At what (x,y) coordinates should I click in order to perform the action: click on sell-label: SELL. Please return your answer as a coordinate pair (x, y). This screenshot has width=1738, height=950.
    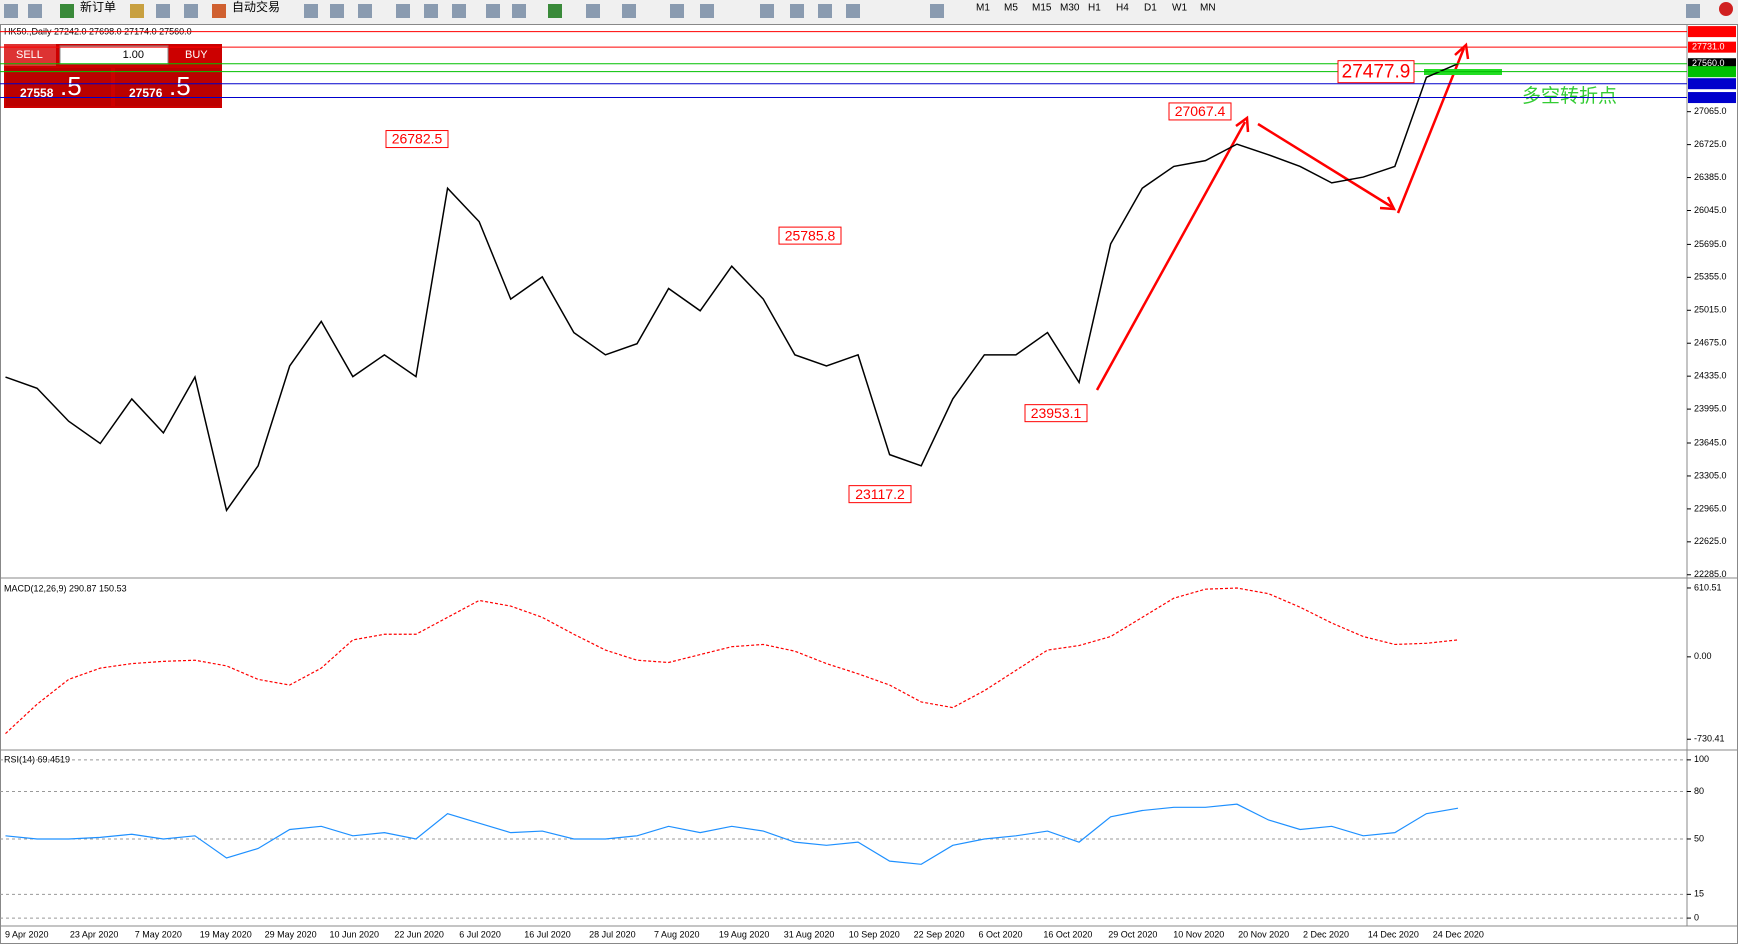
    Looking at the image, I should click on (29, 55).